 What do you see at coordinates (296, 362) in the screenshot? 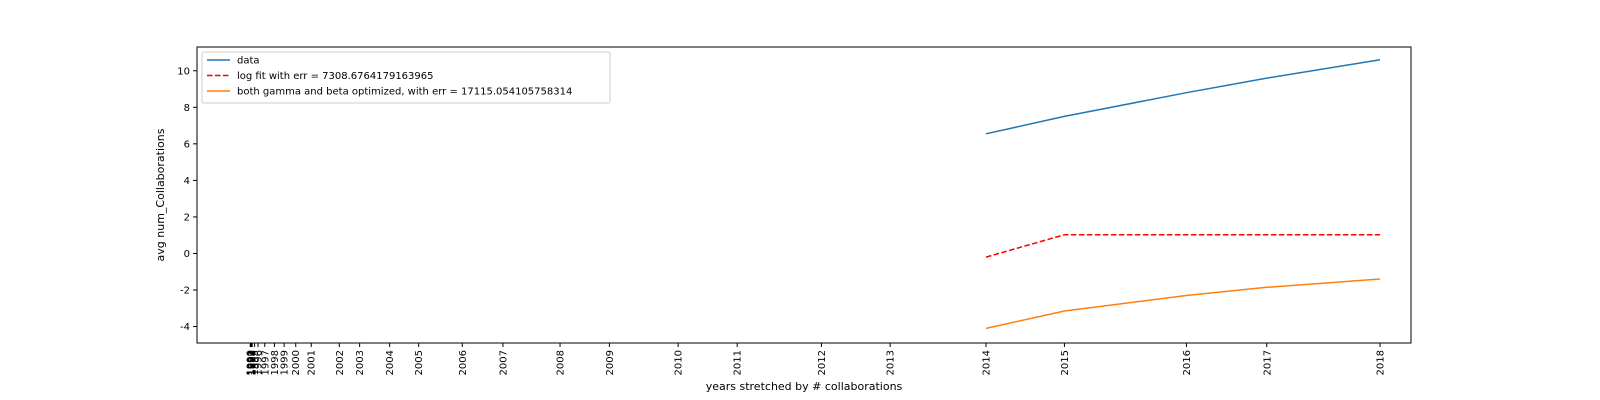
I see `x-tick-label: 2000` at bounding box center [296, 362].